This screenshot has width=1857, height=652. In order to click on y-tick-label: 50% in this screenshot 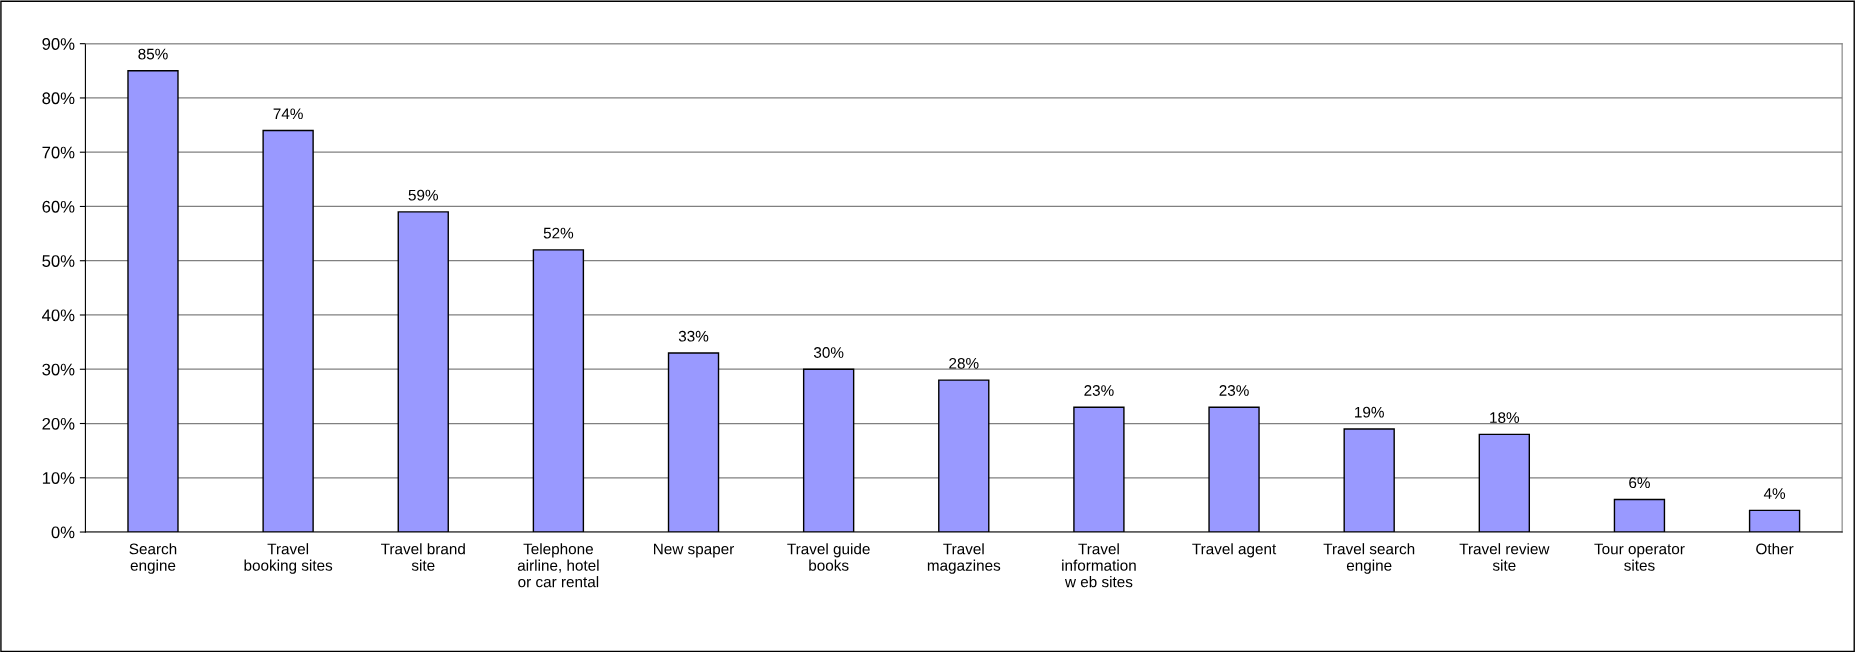, I will do `click(58, 261)`.